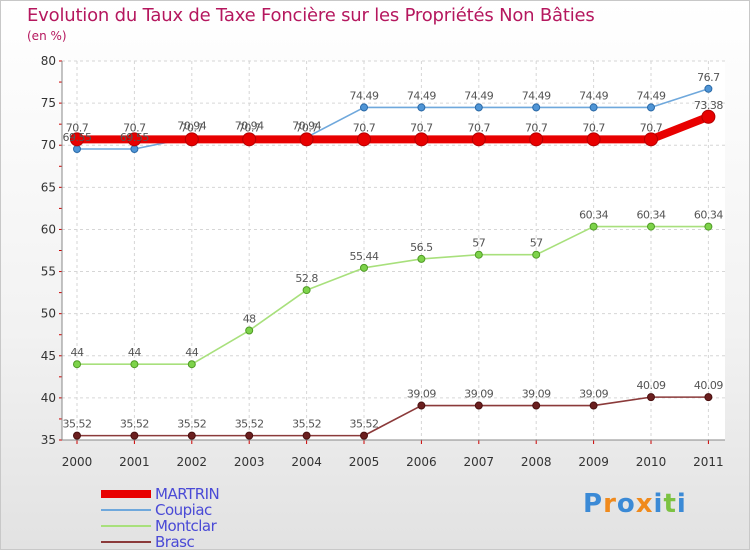 Image resolution: width=750 pixels, height=551 pixels. Describe the element at coordinates (421, 462) in the screenshot. I see `x-tick-label: 2006` at that location.